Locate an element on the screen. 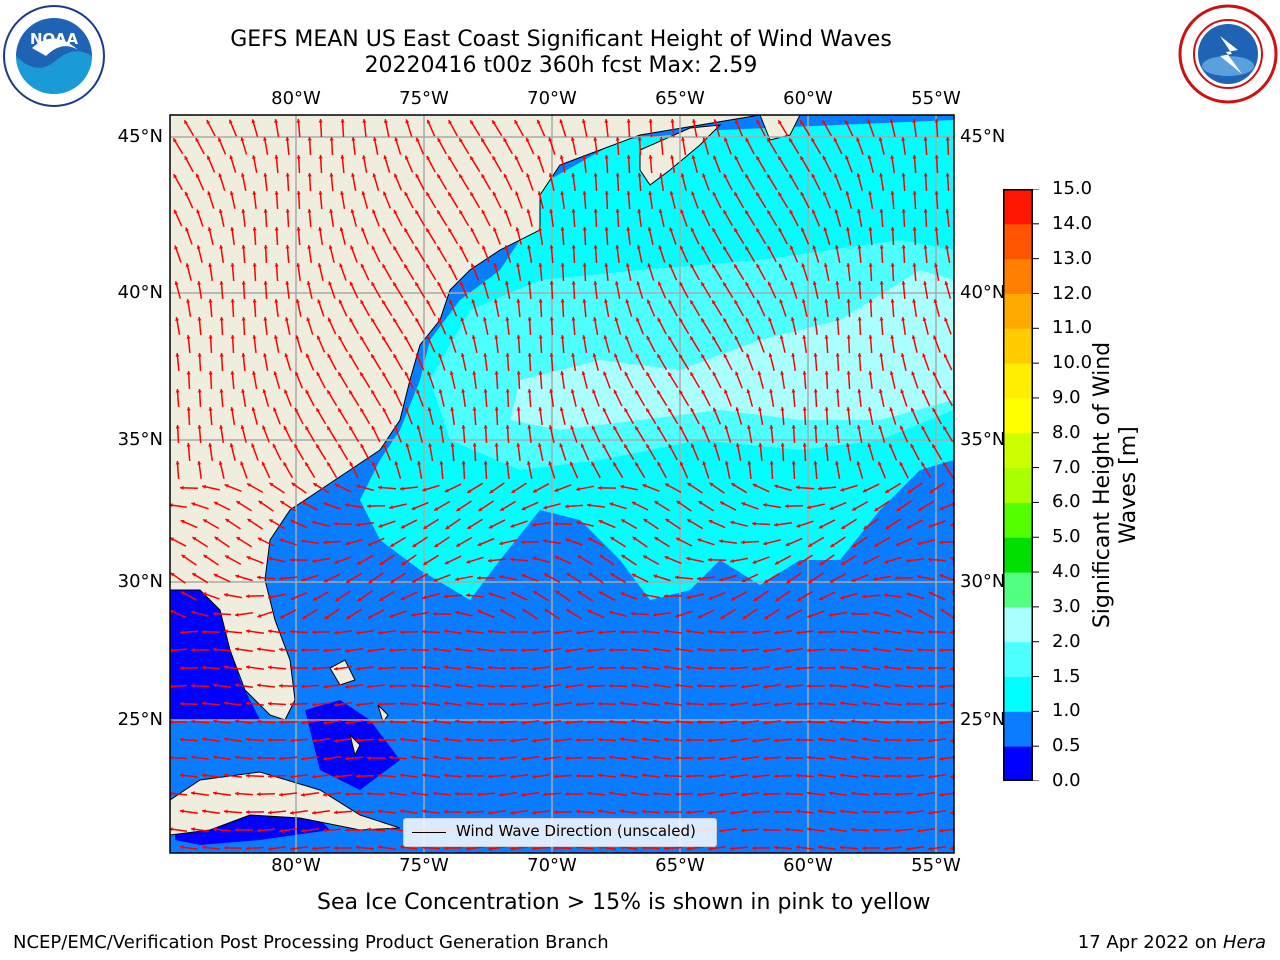  colorbar-segment is located at coordinates (1018, 590).